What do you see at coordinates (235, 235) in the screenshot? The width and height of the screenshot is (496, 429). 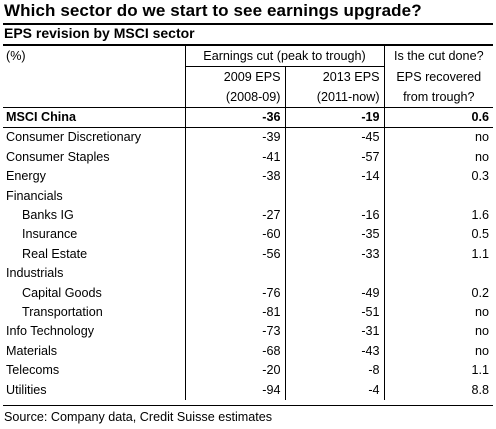 I see `eps2009-cut: -60` at bounding box center [235, 235].